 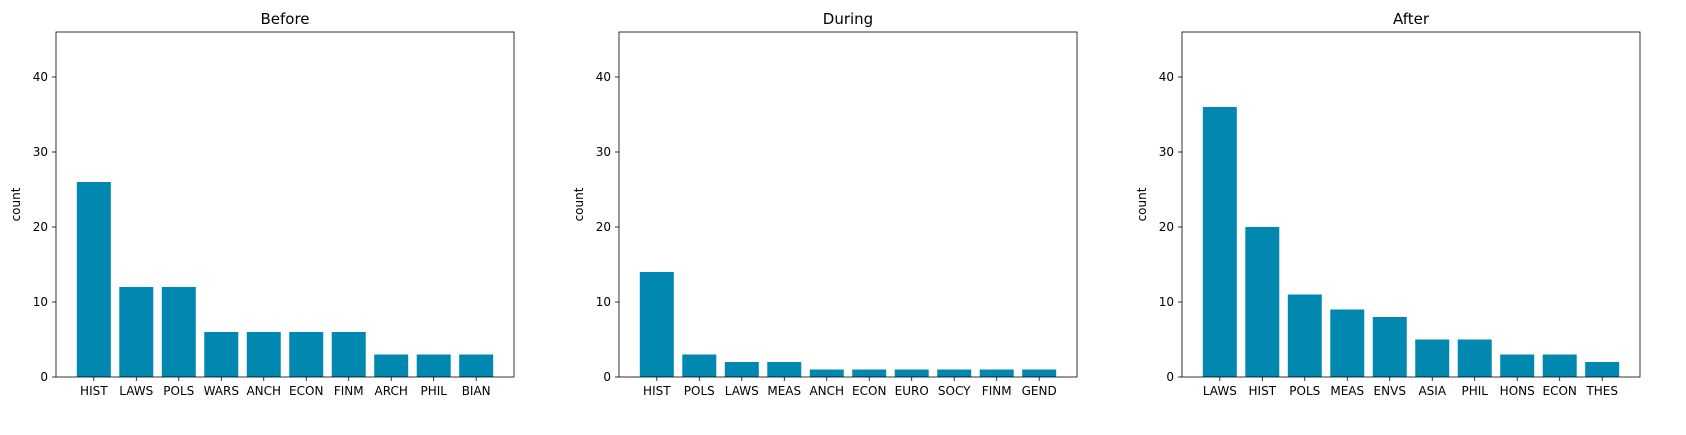 What do you see at coordinates (1432, 391) in the screenshot?
I see `x-tick-label: ASIA` at bounding box center [1432, 391].